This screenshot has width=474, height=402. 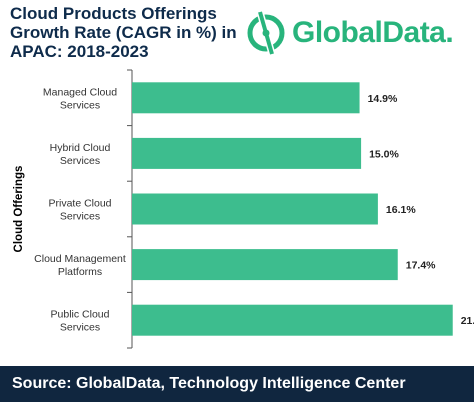 What do you see at coordinates (80, 315) in the screenshot?
I see `category-label: Public Cloud` at bounding box center [80, 315].